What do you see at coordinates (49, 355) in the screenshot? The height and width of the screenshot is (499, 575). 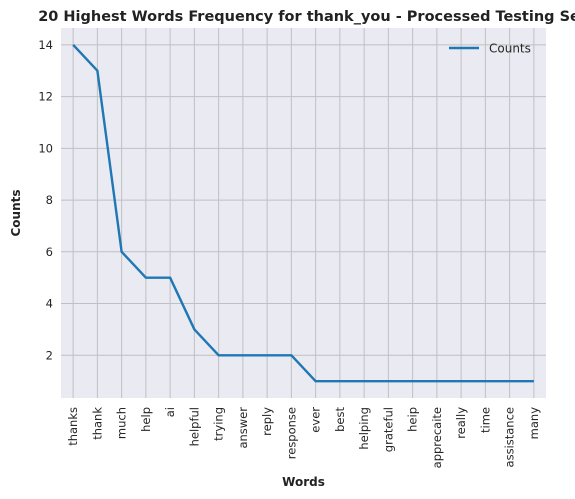 I see `y-tick-label: 2` at bounding box center [49, 355].